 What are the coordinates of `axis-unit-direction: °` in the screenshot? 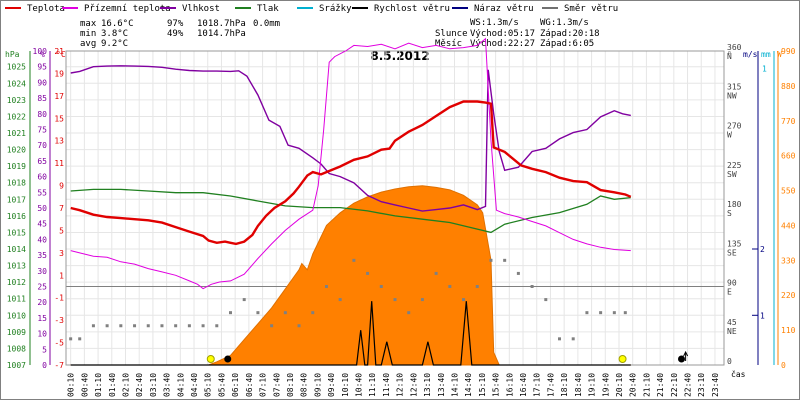 It's located at (729, 54).